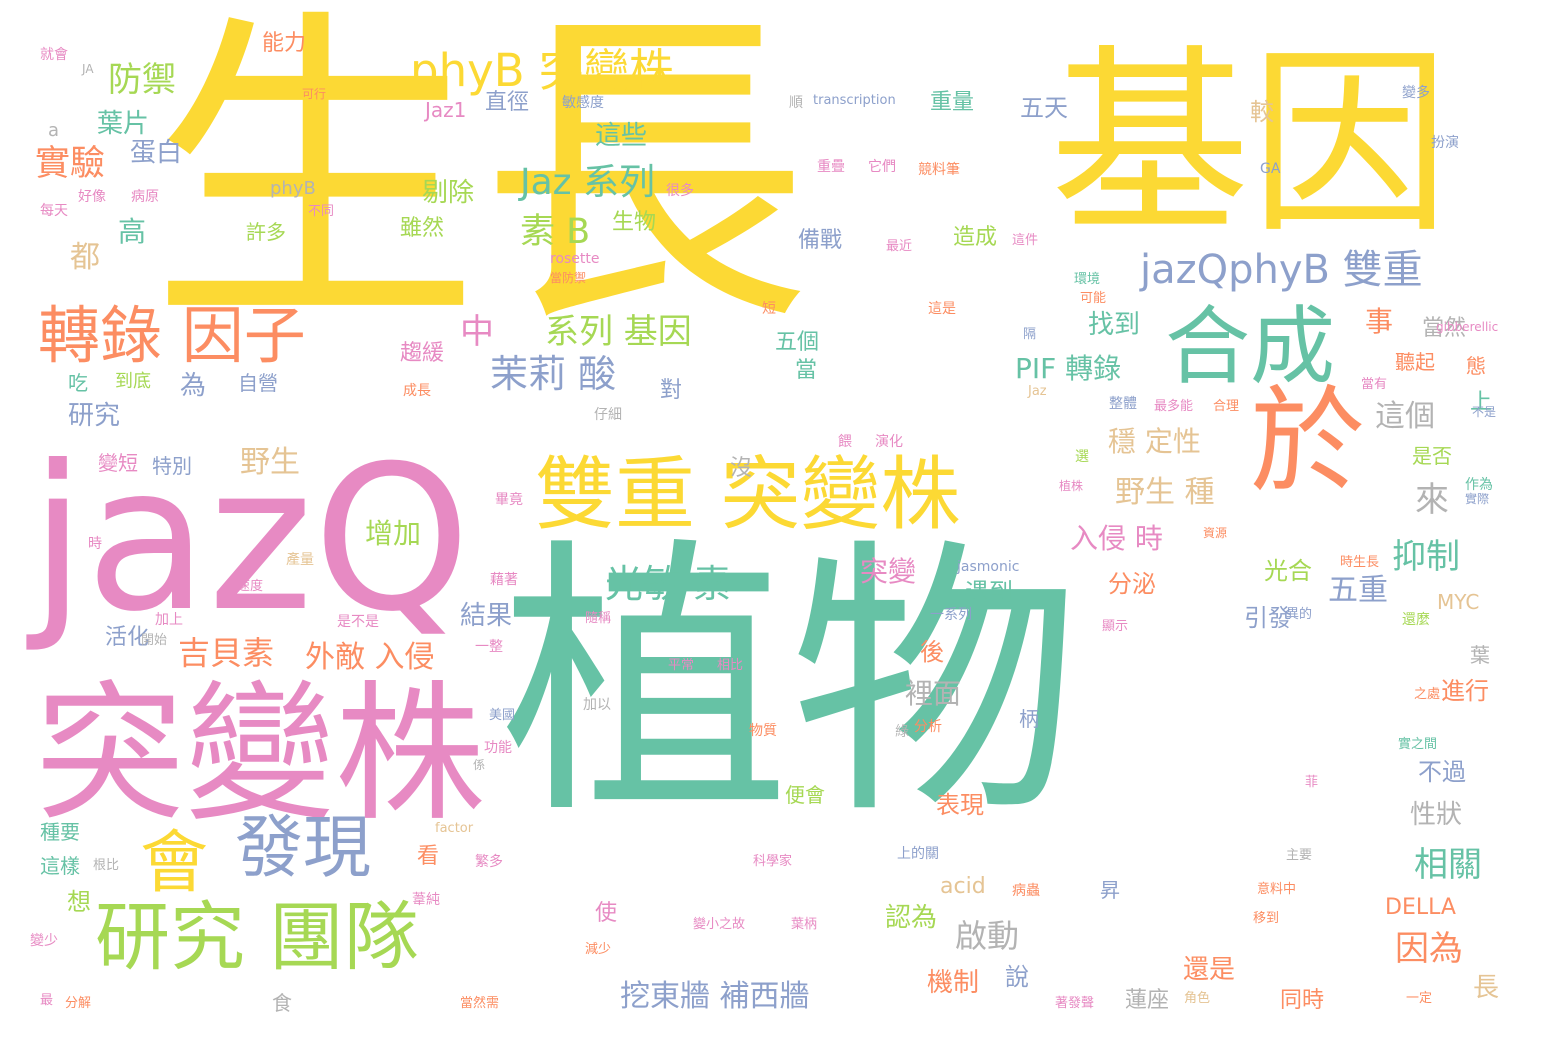 The height and width of the screenshot is (1052, 1548). I want to click on word: 加以, so click(597, 705).